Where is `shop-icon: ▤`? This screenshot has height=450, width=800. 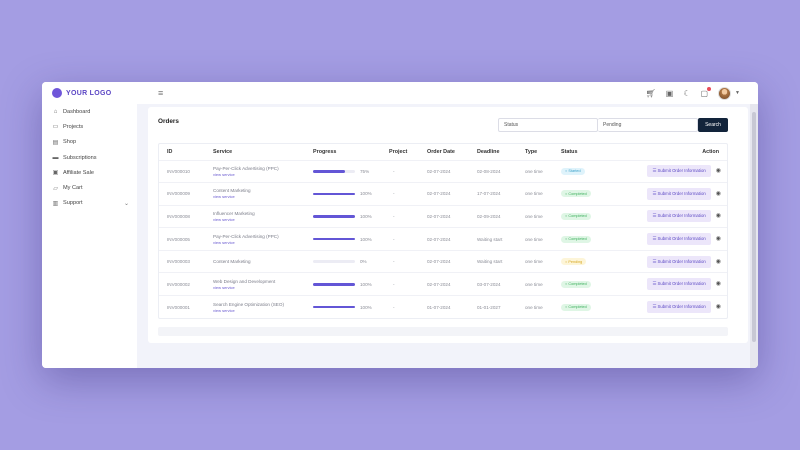 shop-icon: ▤ is located at coordinates (55, 142).